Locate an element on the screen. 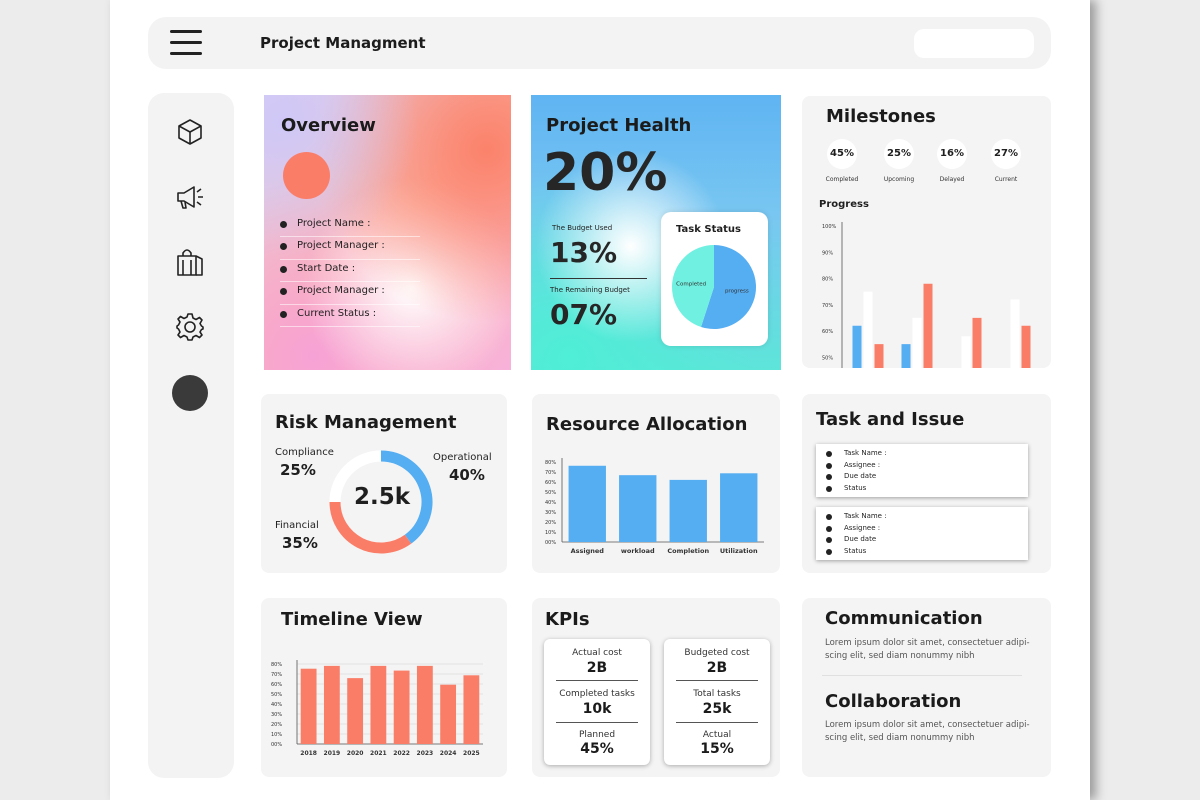 The height and width of the screenshot is (800, 1200). kpi-actual-label: Actual is located at coordinates (717, 735).